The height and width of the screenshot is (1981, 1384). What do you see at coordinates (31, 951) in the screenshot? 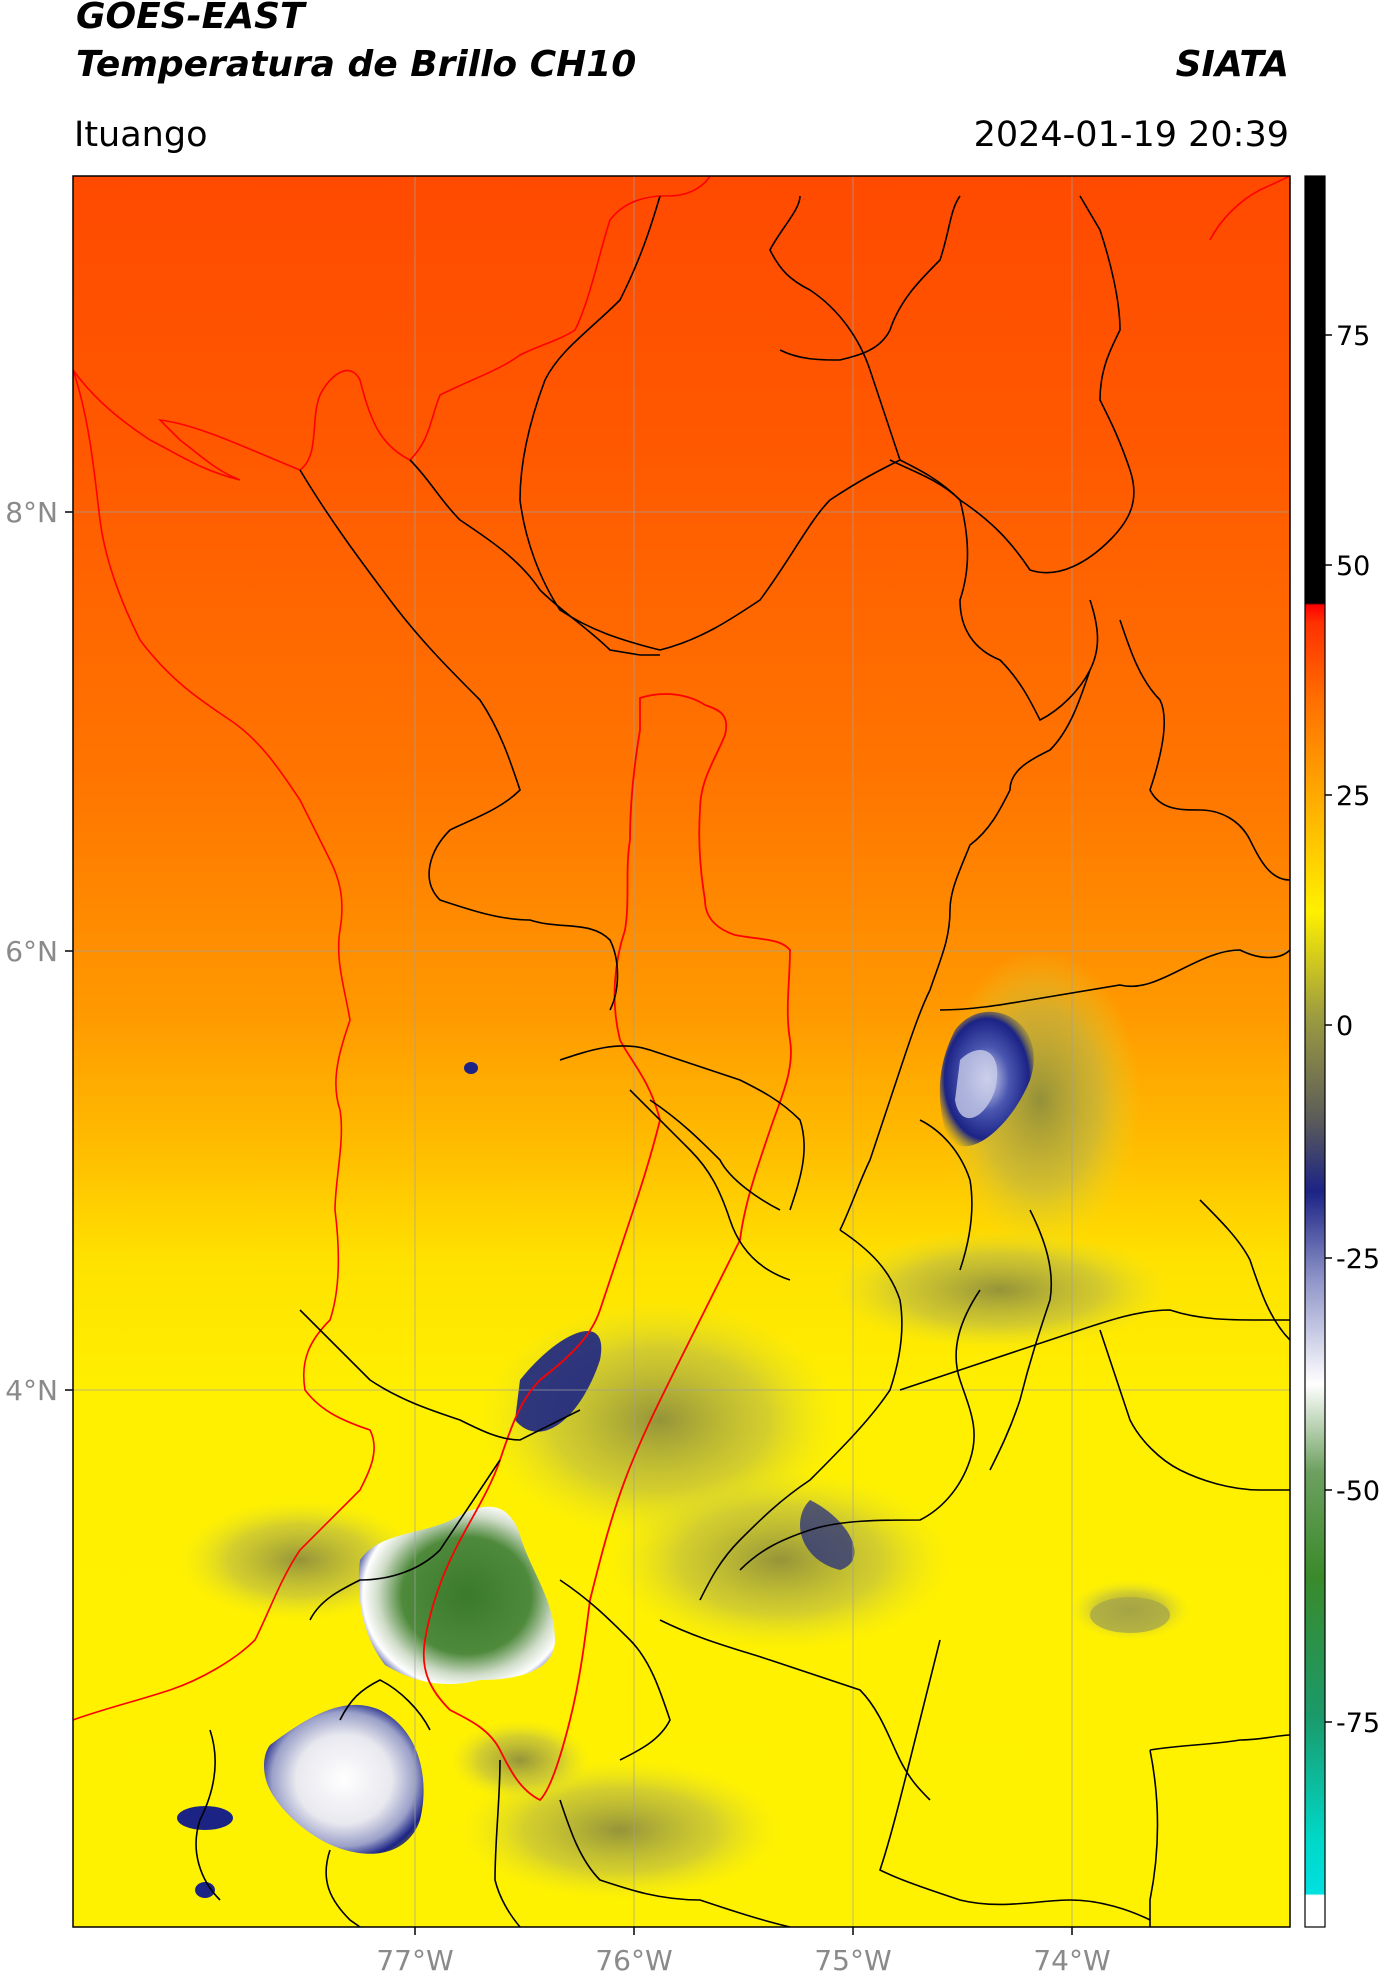
I see `lat-label-6n: 6°N` at bounding box center [31, 951].